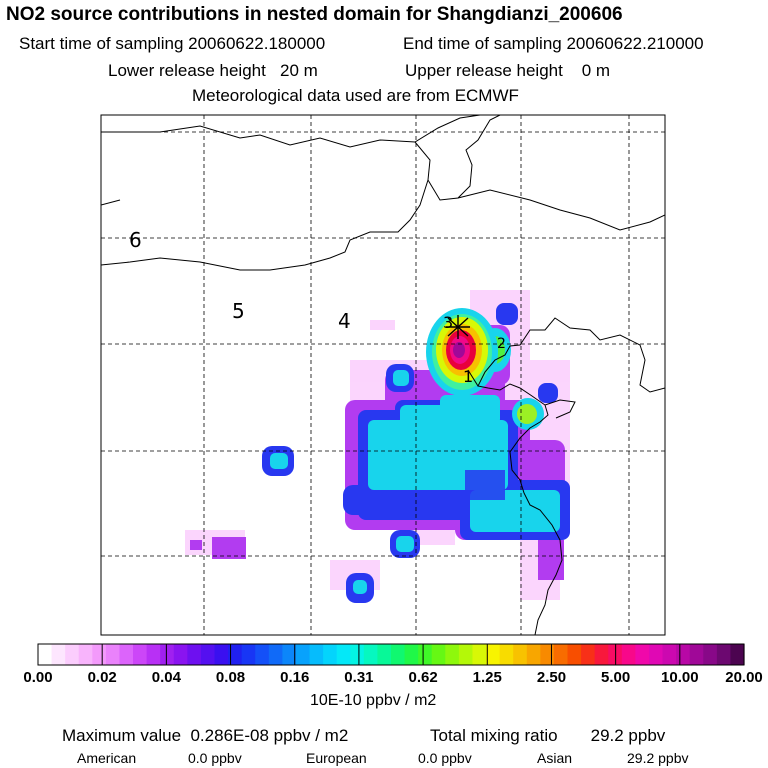  What do you see at coordinates (553, 43) in the screenshot?
I see `end-time-label: End time of sampling 20060622.210000` at bounding box center [553, 43].